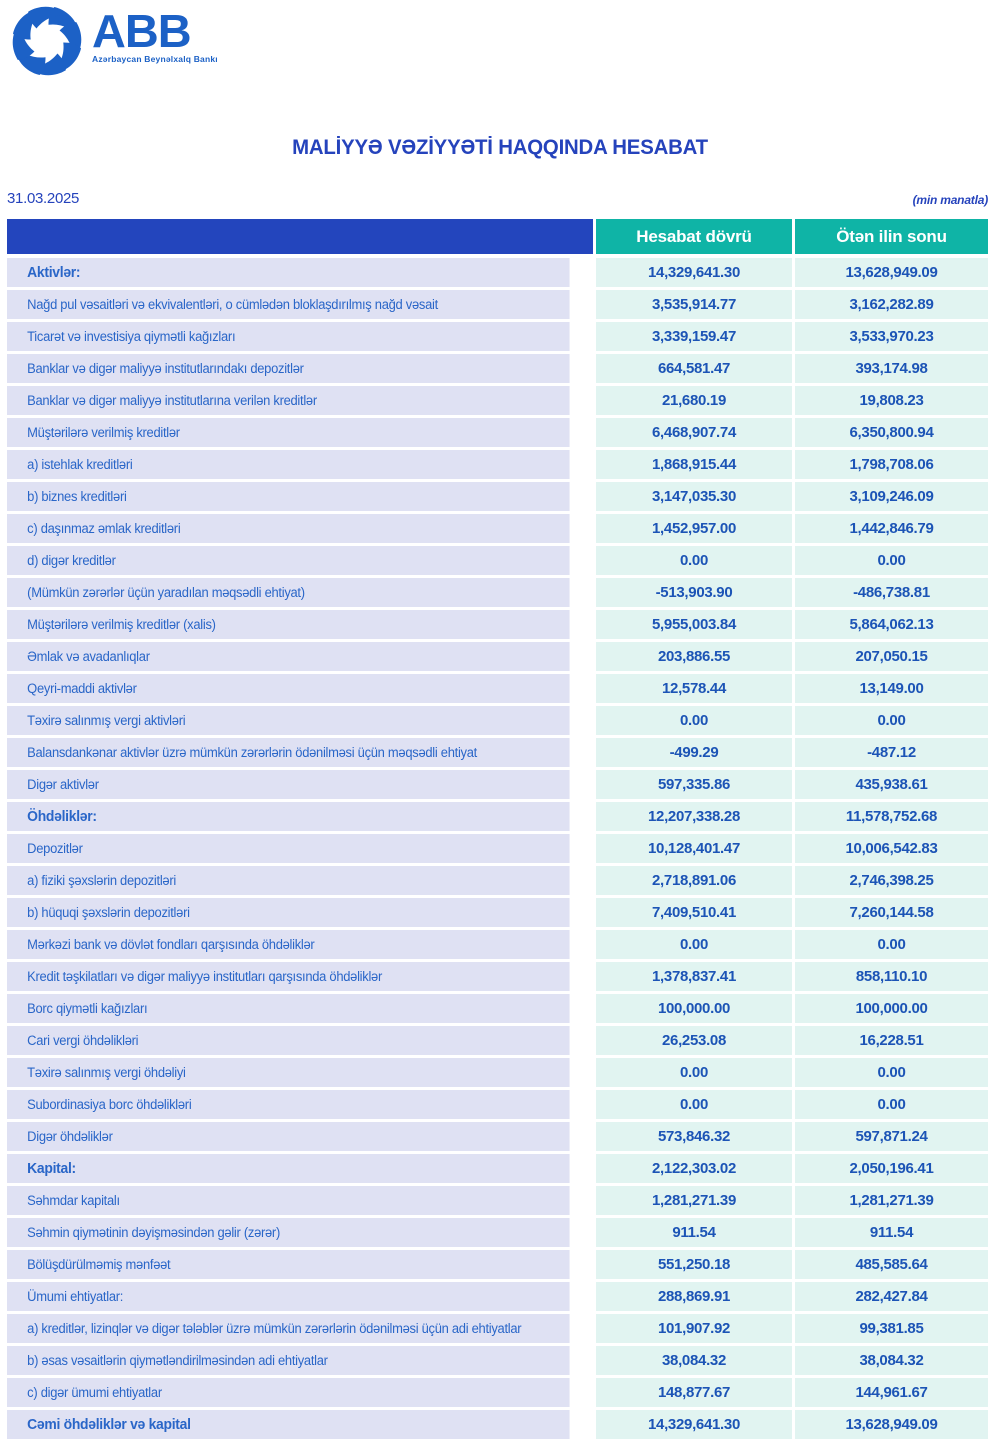  What do you see at coordinates (500, 147) in the screenshot?
I see `page-title: MALİYYƏ VƏZİYYƏTİ HAQQINDA HESABAT` at bounding box center [500, 147].